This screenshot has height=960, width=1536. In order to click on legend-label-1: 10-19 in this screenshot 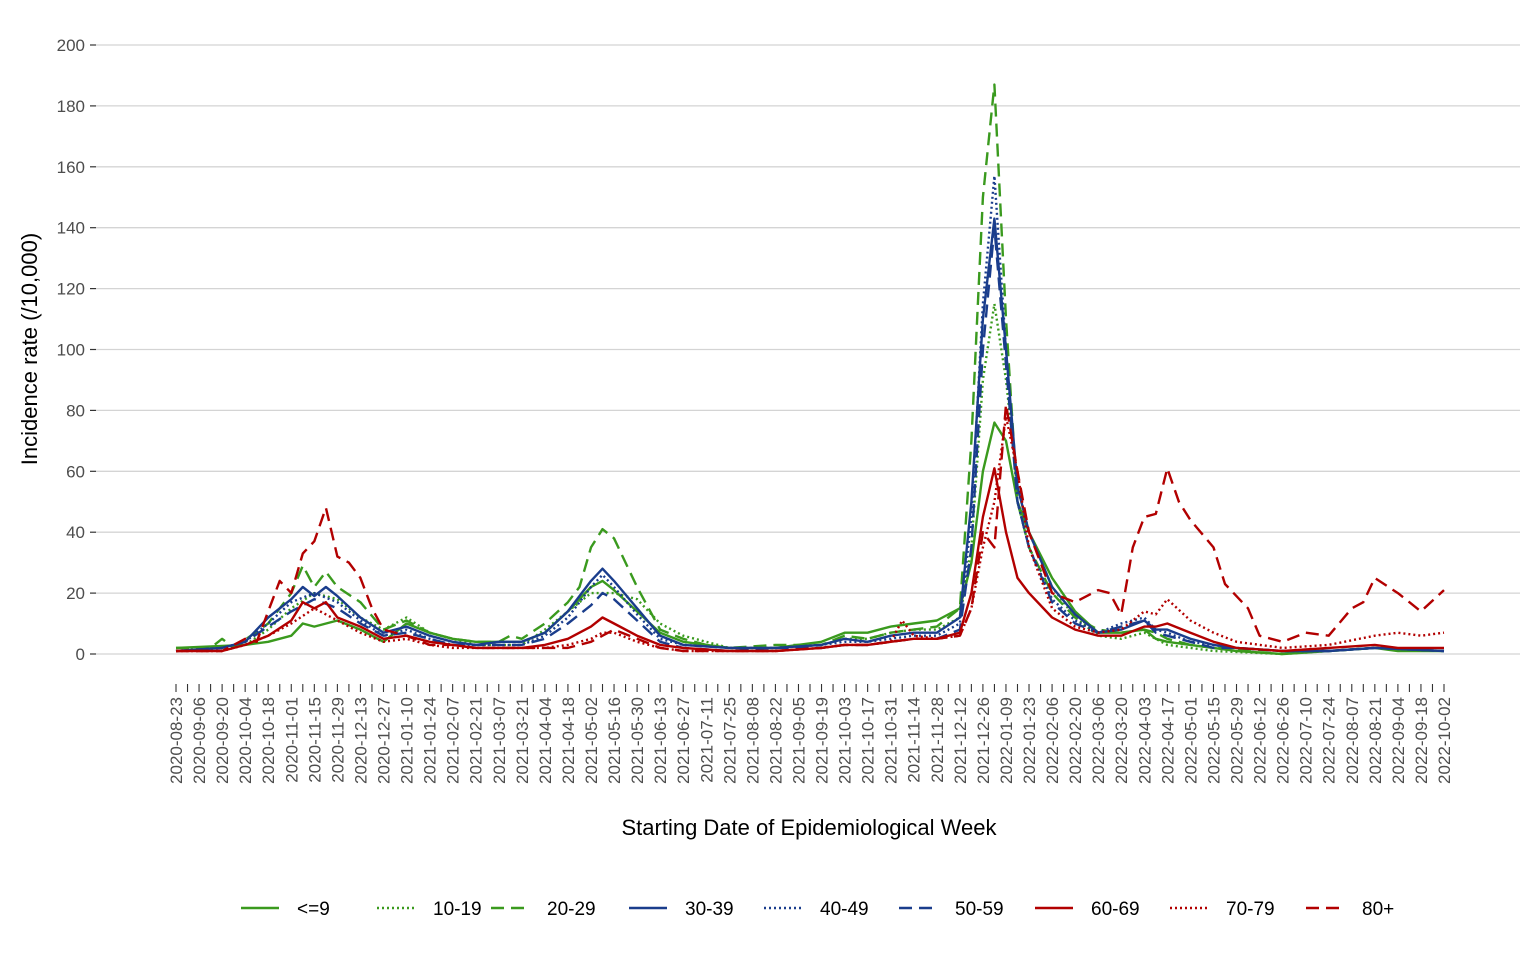, I will do `click(457, 909)`.